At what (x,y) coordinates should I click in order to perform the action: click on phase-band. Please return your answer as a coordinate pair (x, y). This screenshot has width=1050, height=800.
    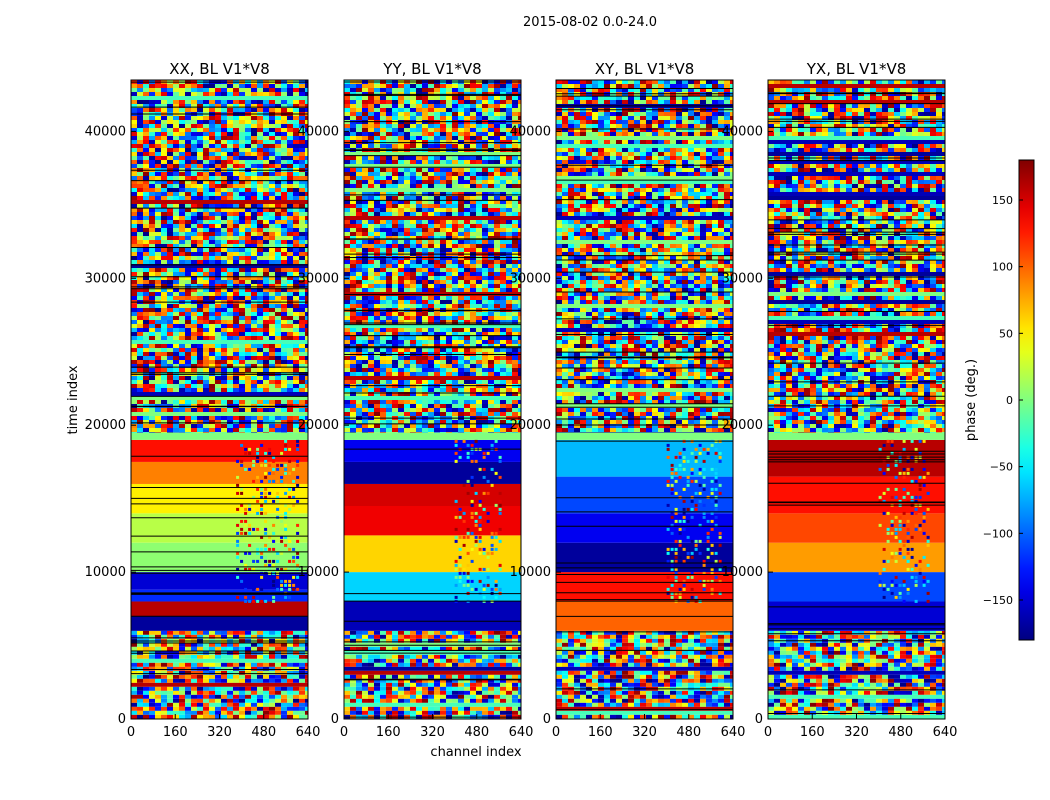
    Looking at the image, I should click on (219, 581).